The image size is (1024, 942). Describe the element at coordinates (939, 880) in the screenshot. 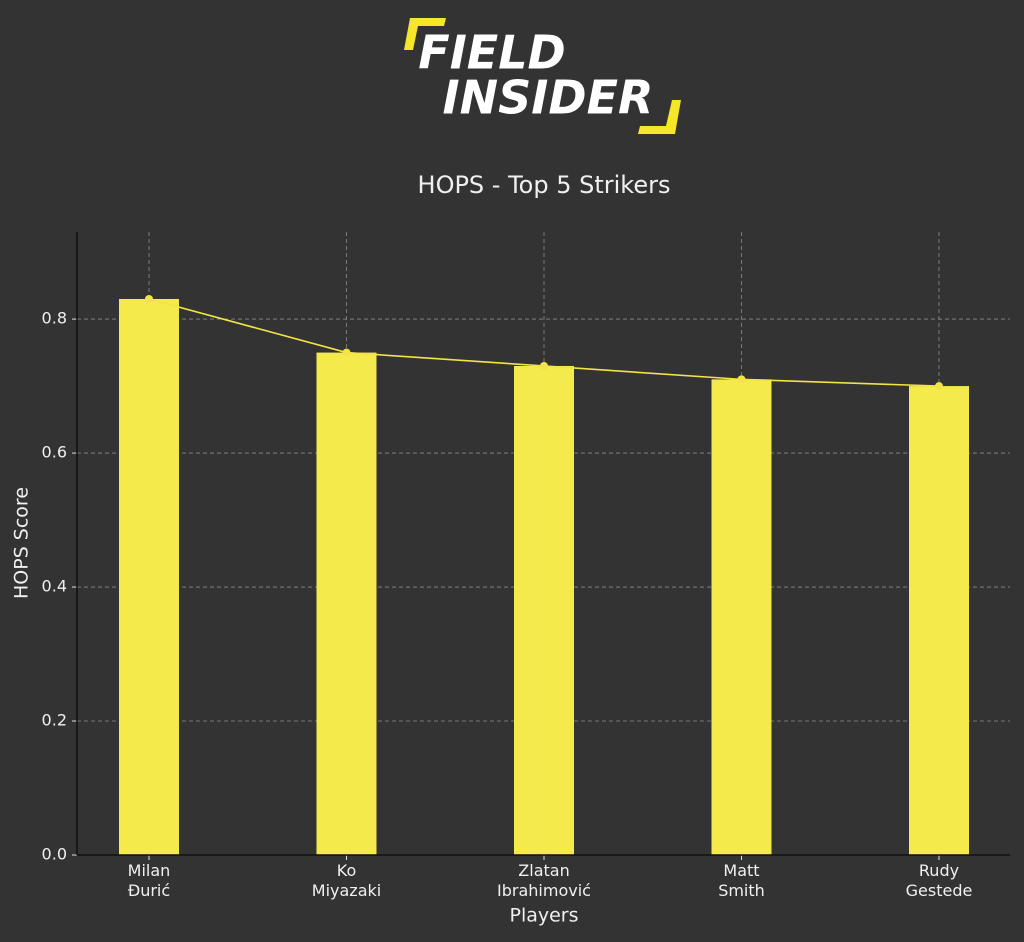

I see `x-tick-label: Rudy Gestede` at that location.